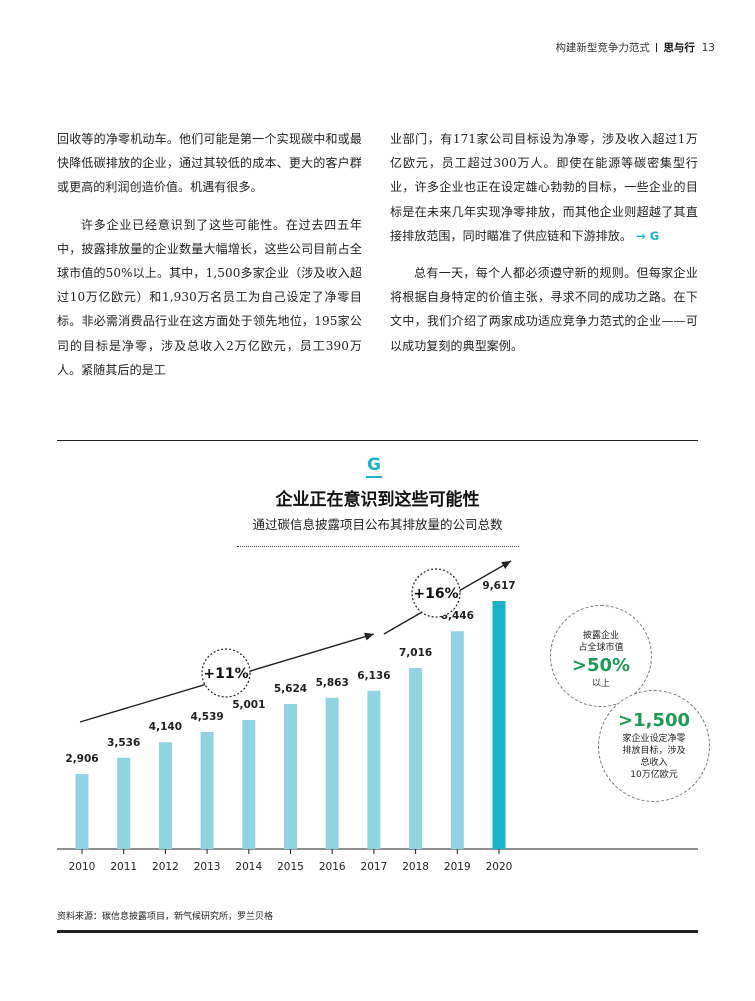 This screenshot has width=755, height=1001. What do you see at coordinates (165, 917) in the screenshot?
I see `source-note: 资料来源：碳信息披露项目，新气候研究所，罗兰贝格` at bounding box center [165, 917].